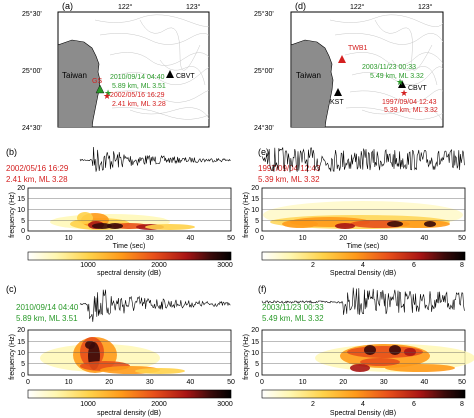 Image resolution: width=474 pixels, height=418 pixels. Describe the element at coordinates (185, 76) in the screenshot. I see `station-label-cbvt-a: CBVT` at that location.